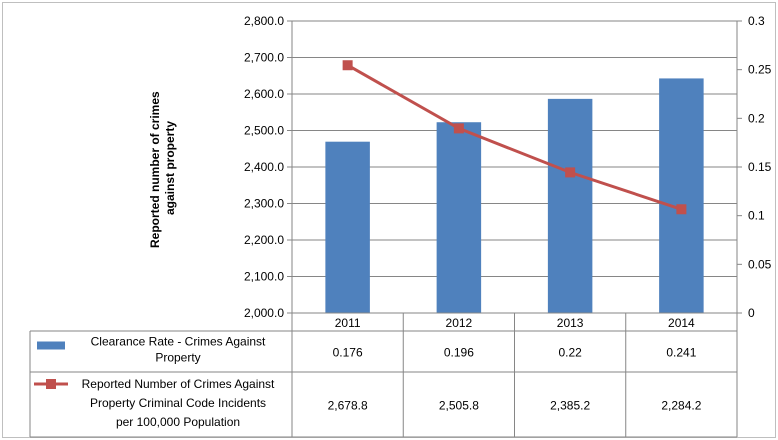 The width and height of the screenshot is (778, 440). I want to click on series-name-line: Reported Number of Crimes Against, so click(178, 384).